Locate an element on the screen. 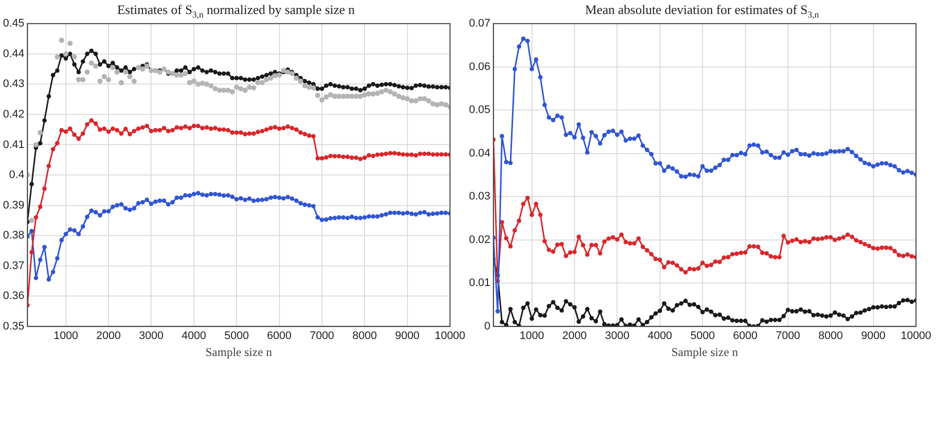 This screenshot has height=430, width=945. y-tick-label: 0.44 is located at coordinates (13, 54).